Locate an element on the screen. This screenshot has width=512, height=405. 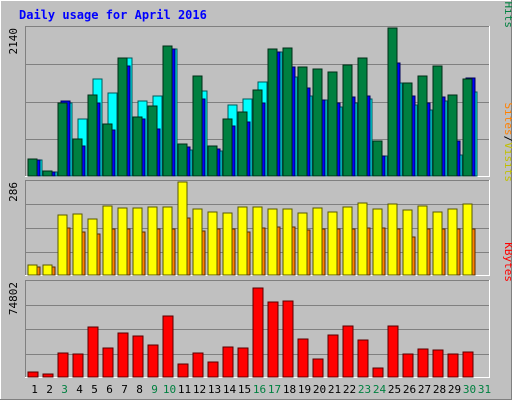
visits-scale-label: 286 is located at coordinates (13, 192).